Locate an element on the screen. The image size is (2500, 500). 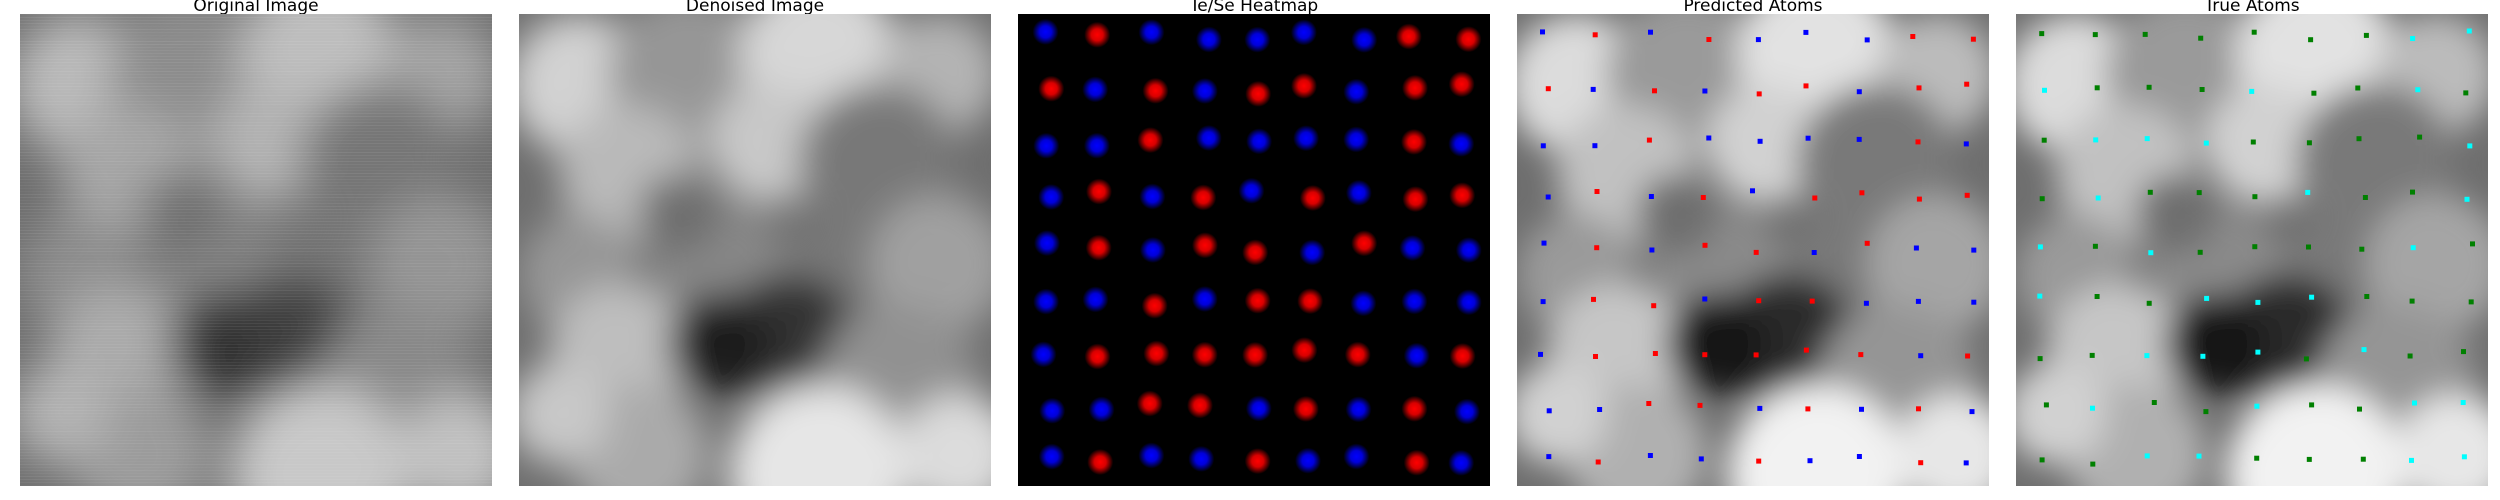
panel-title: Te/Se Heatmap is located at coordinates (1254, 8).